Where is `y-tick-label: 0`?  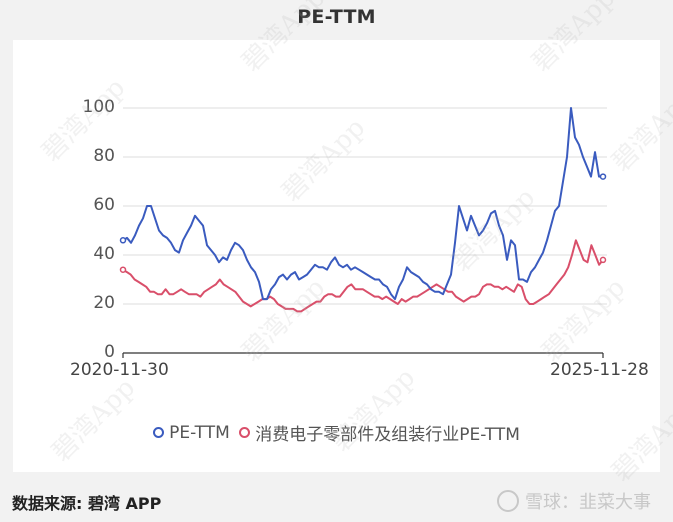
y-tick-label: 0 is located at coordinates (109, 352).